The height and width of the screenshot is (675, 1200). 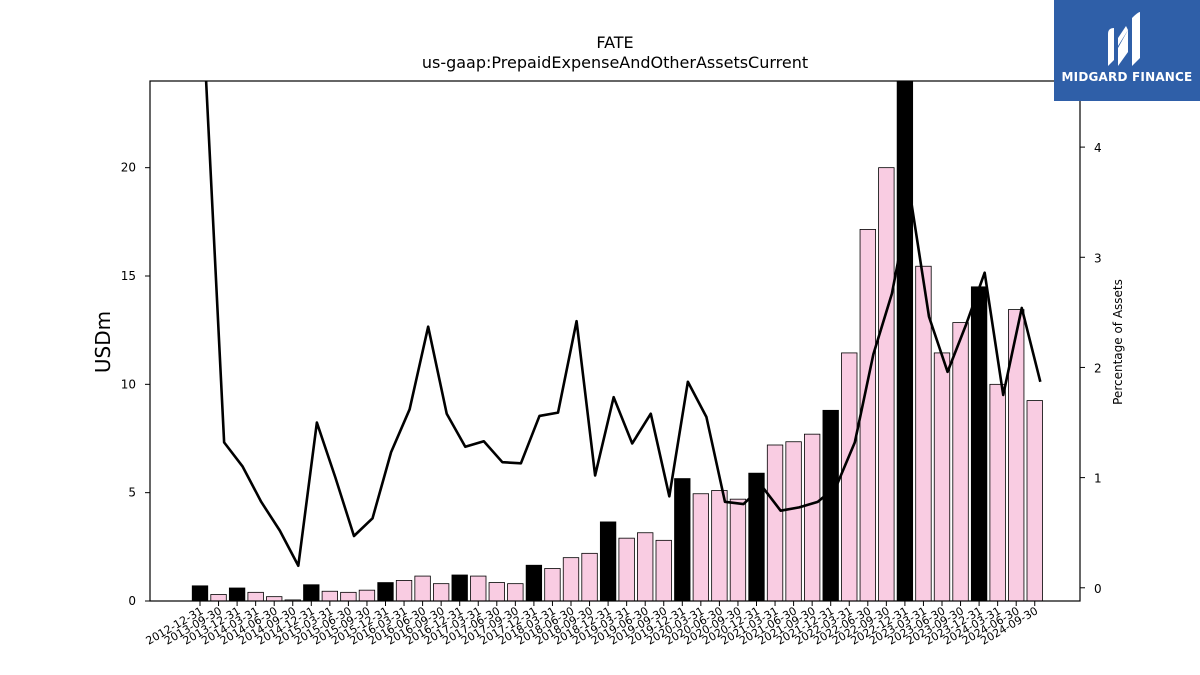 I want to click on y-tick-label-right: 2, so click(x=1098, y=368).